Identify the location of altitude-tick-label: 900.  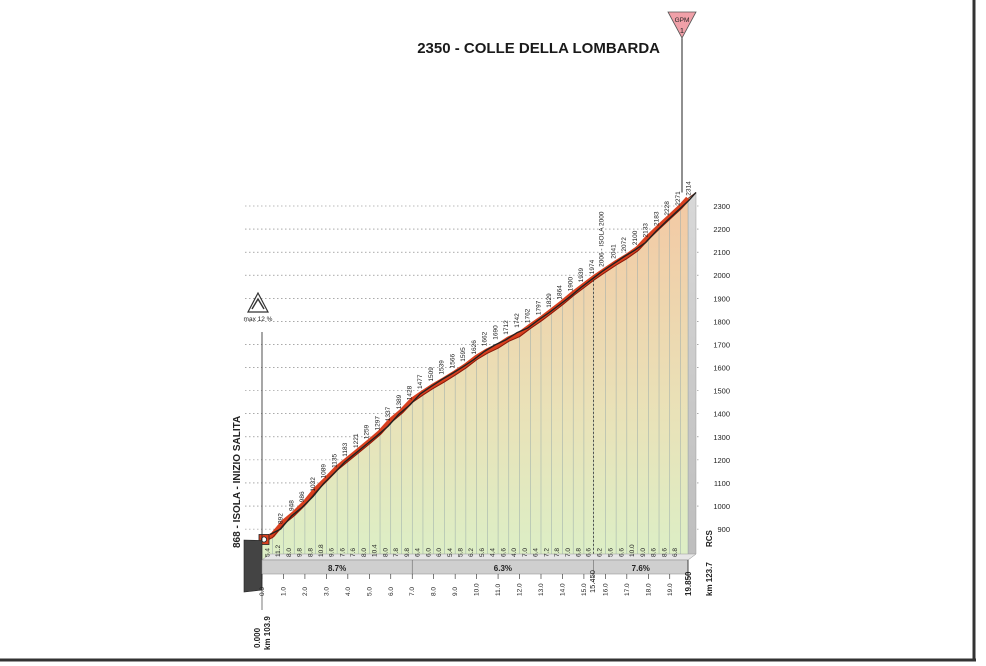
(723, 529).